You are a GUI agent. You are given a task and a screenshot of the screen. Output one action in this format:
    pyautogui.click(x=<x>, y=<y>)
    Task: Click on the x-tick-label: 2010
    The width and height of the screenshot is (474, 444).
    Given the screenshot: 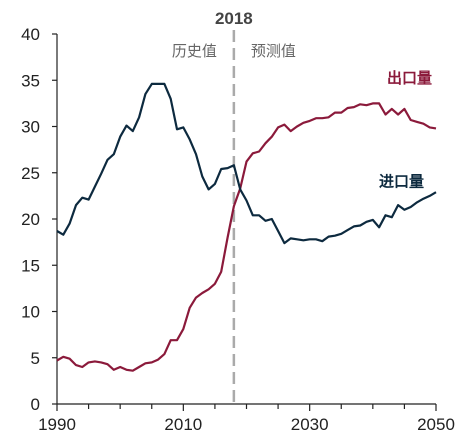 What is the action you would take?
    pyautogui.click(x=183, y=424)
    